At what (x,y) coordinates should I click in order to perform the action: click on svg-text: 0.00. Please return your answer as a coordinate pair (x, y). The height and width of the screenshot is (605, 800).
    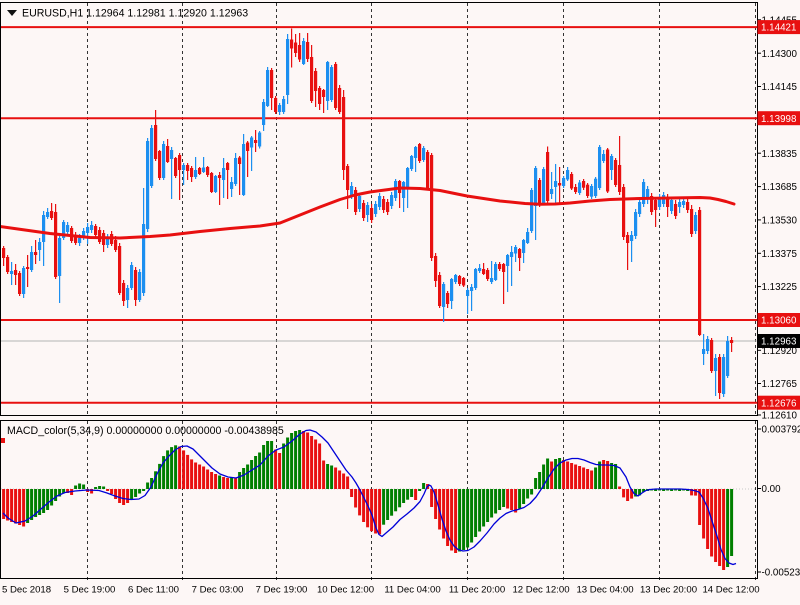
    Looking at the image, I should click on (772, 489).